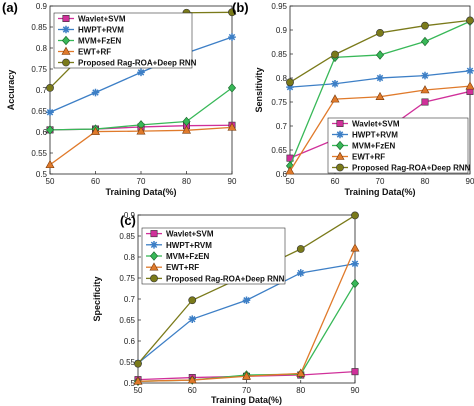 This screenshot has height=406, width=474. Describe the element at coordinates (259, 89) in the screenshot. I see `y-axis-label: Sensitivity` at that location.